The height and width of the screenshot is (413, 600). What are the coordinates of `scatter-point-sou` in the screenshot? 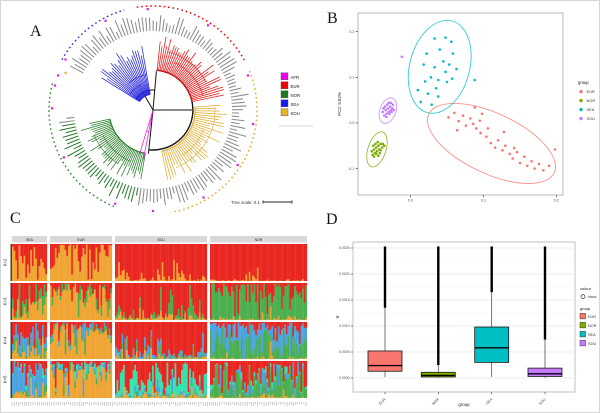 It's located at (389, 114).